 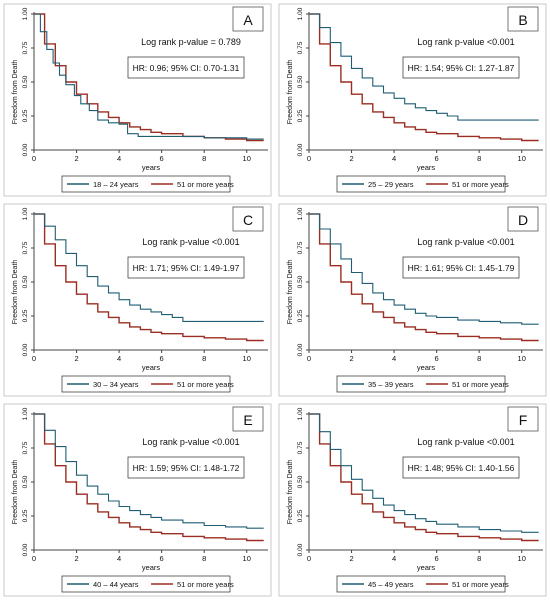 What do you see at coordinates (391, 184) in the screenshot?
I see `legend-label: 25 – 29 years` at bounding box center [391, 184].